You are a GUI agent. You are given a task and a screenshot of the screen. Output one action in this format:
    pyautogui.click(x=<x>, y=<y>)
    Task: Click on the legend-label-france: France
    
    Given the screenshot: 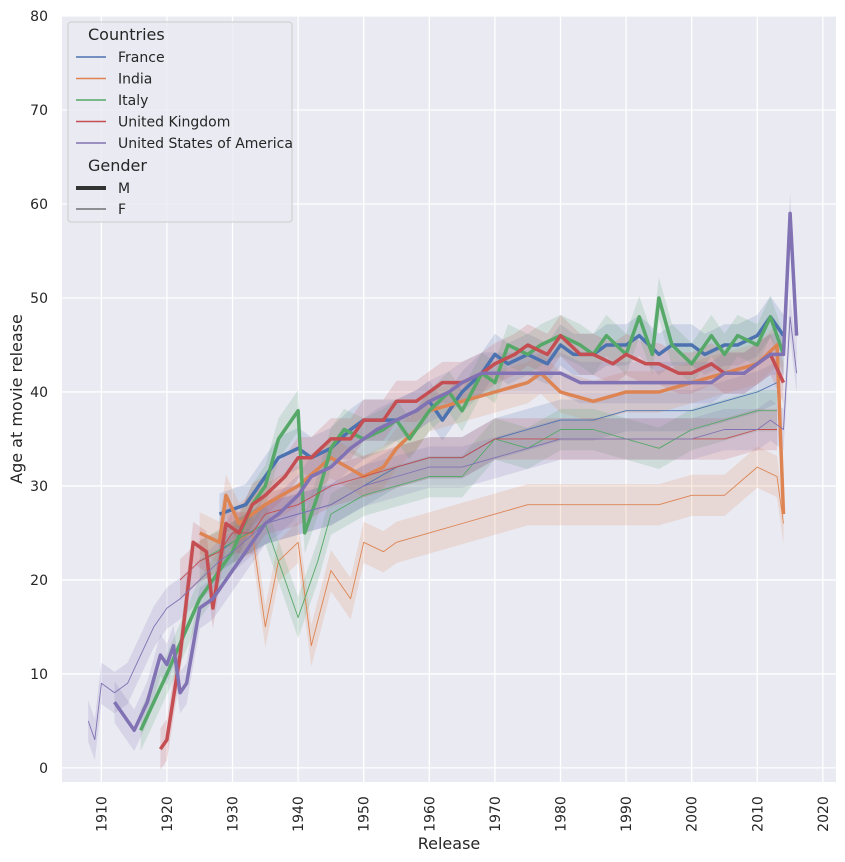 What is the action you would take?
    pyautogui.click(x=141, y=58)
    